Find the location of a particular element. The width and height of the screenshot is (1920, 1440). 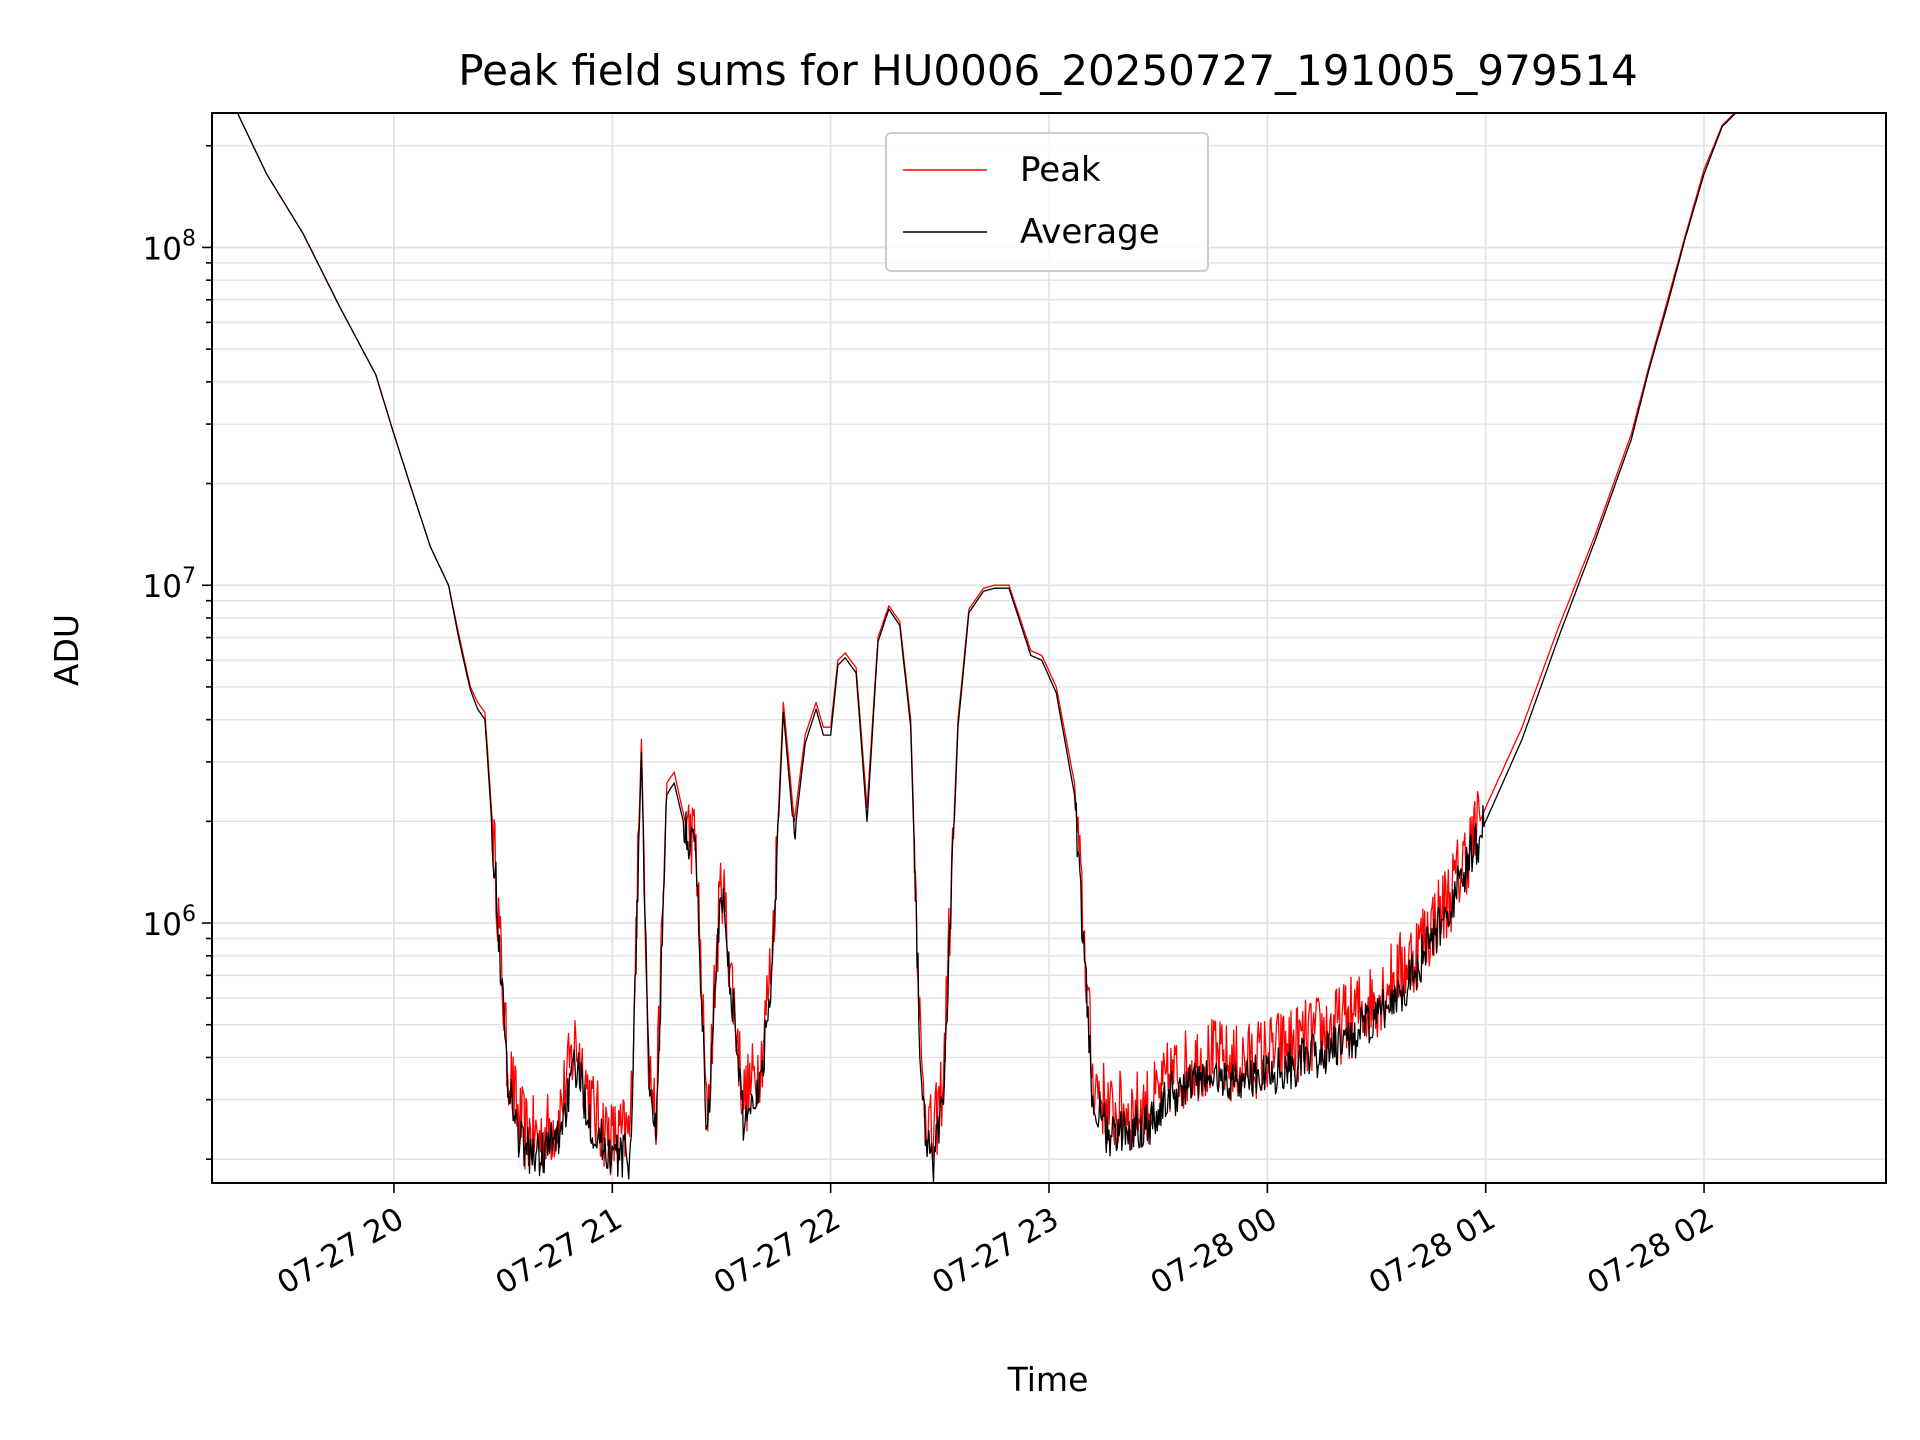

x-tick-label: 07-28 01 is located at coordinates (1432, 1251).